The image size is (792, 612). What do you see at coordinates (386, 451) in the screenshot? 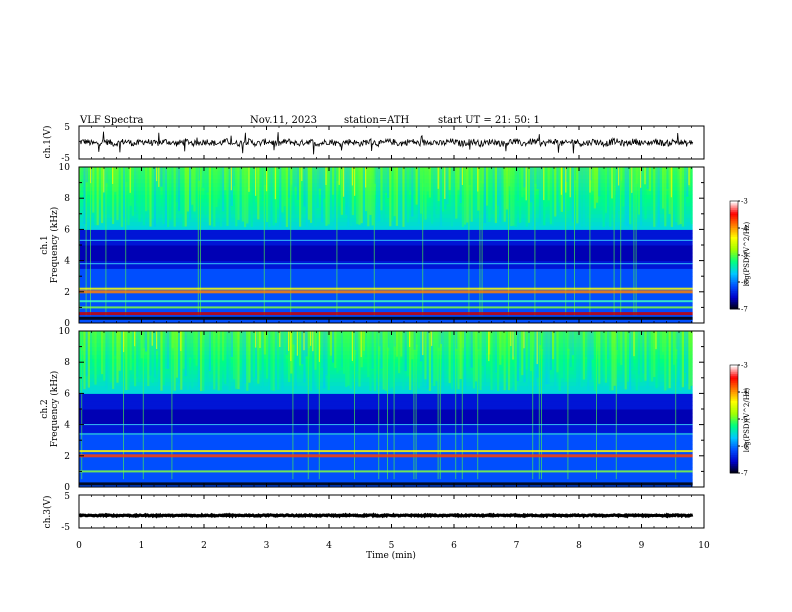
I see `emission-line` at bounding box center [386, 451].